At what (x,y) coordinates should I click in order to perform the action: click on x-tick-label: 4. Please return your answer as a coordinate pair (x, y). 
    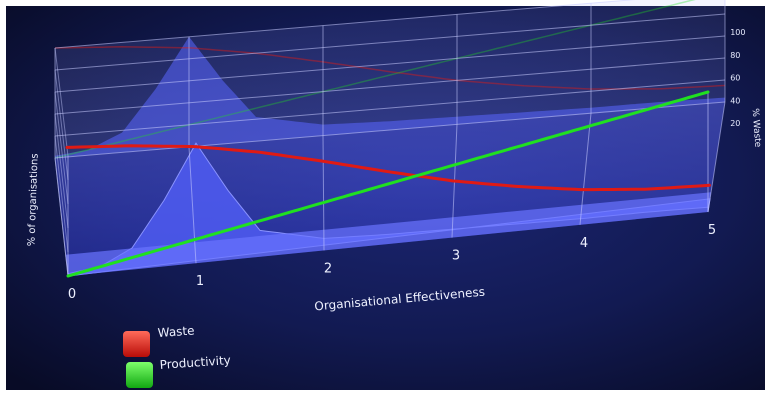
    Looking at the image, I should click on (584, 243).